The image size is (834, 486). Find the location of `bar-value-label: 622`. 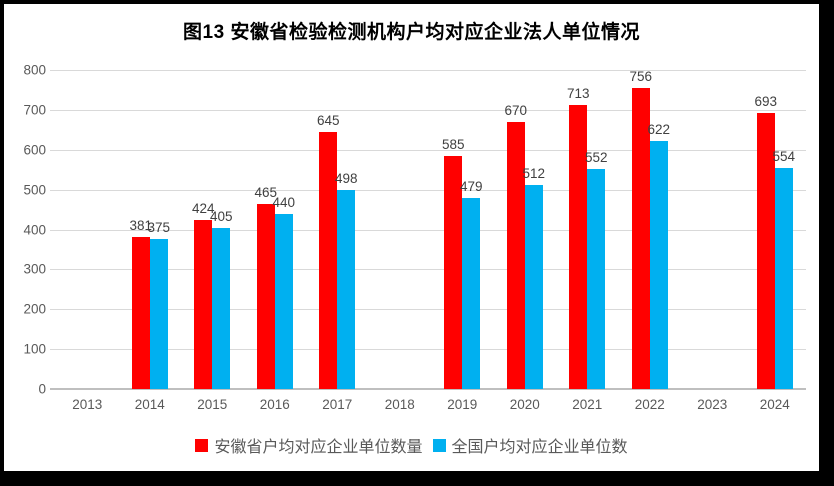

bar-value-label: 622 is located at coordinates (659, 129).